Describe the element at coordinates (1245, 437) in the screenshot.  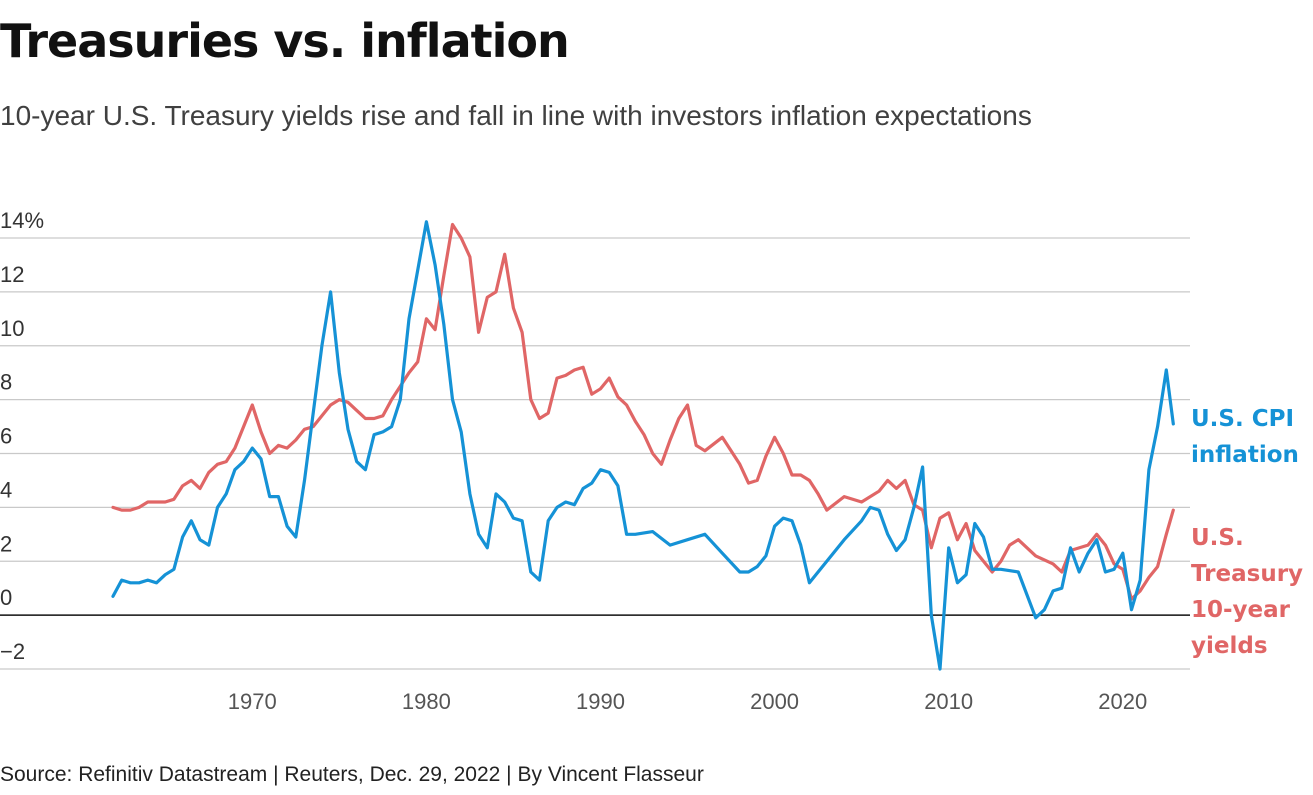
I see `cpi-series-label: U.S. CPI inflation` at that location.